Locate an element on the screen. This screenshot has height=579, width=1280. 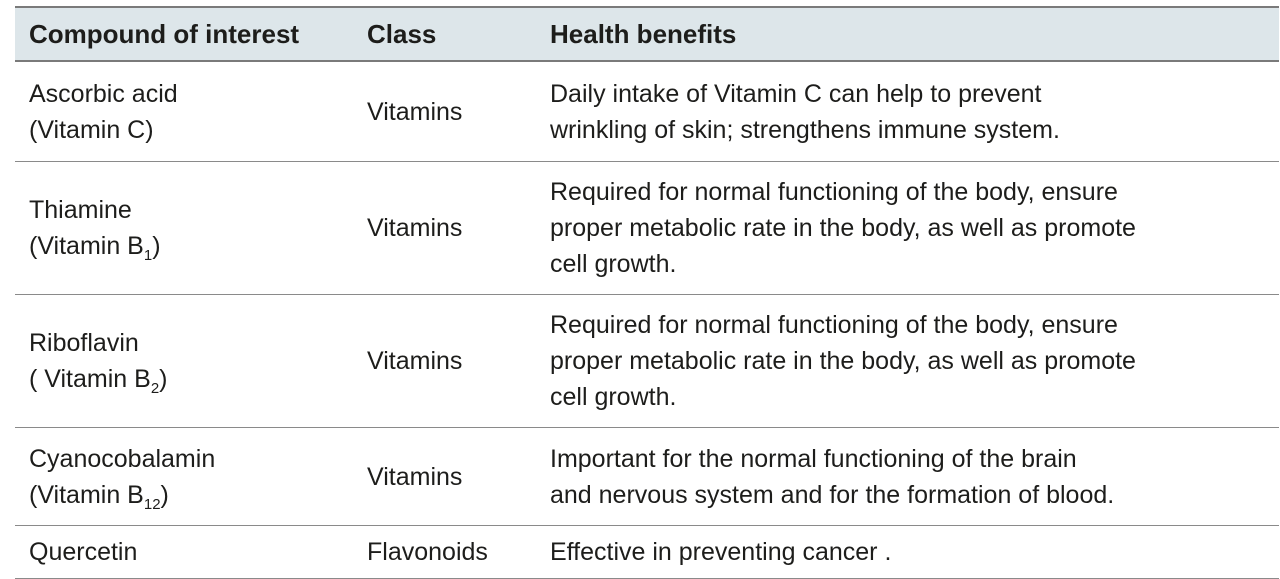
compound-cell: Riboflavin ( Vitamin B2) is located at coordinates (183, 361).